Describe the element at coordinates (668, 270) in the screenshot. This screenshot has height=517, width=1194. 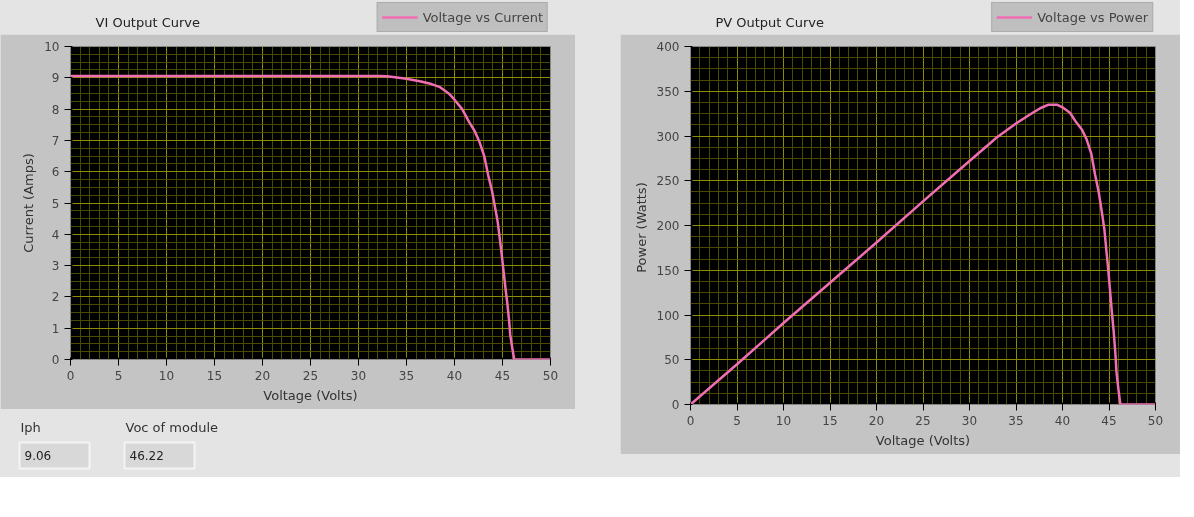
I see `y-tick-label: 150` at that location.